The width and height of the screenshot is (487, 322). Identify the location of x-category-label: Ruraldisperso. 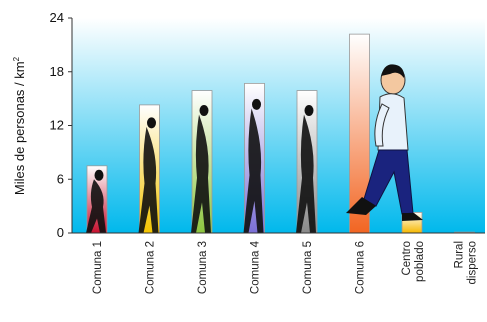
(466, 262).